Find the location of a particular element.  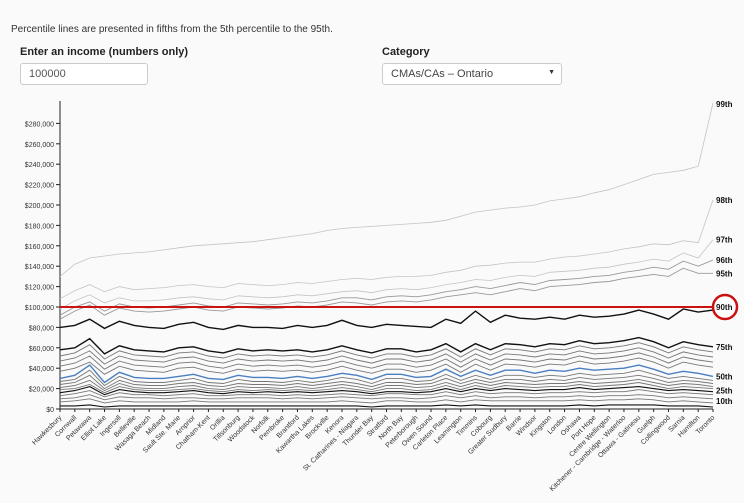

y-tick-label: $80,000 is located at coordinates (41, 328).